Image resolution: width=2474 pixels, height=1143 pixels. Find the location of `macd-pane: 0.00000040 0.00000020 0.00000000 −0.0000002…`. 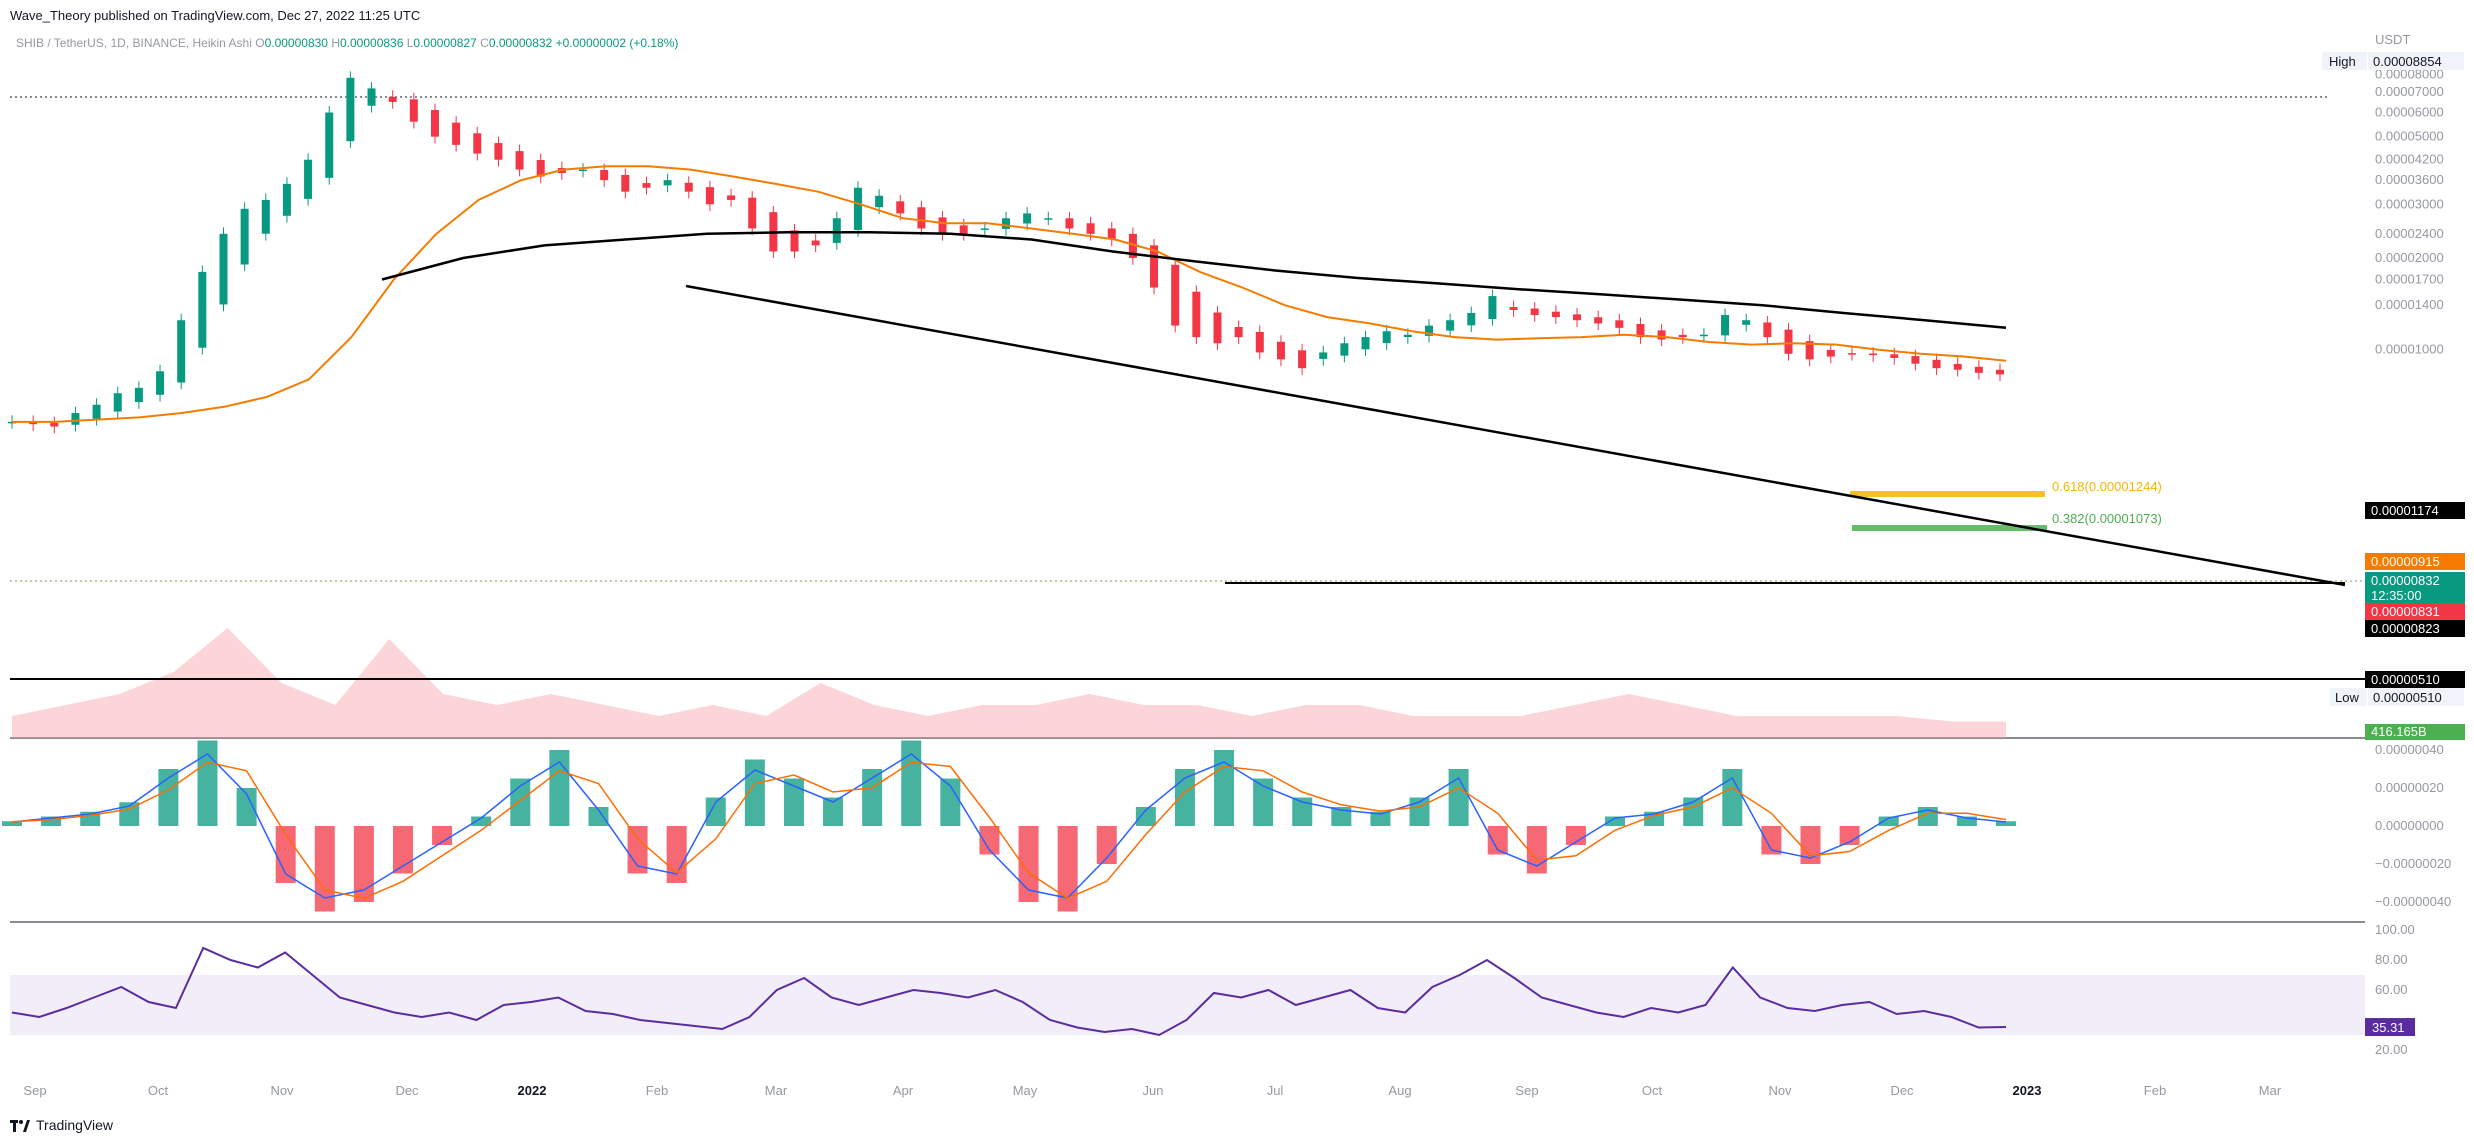

macd-pane: 0.00000040 0.00000020 0.00000000 −0.0000002… is located at coordinates (1226, 826).